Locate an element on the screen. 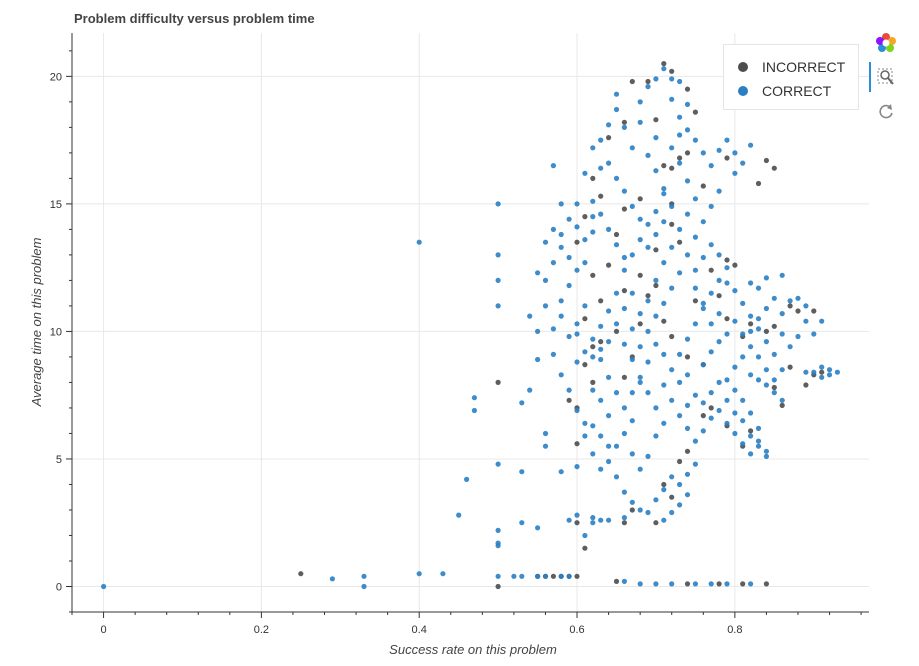 This screenshot has width=919, height=666. chart-title: Problem difficulty versus problem time is located at coordinates (194, 18).